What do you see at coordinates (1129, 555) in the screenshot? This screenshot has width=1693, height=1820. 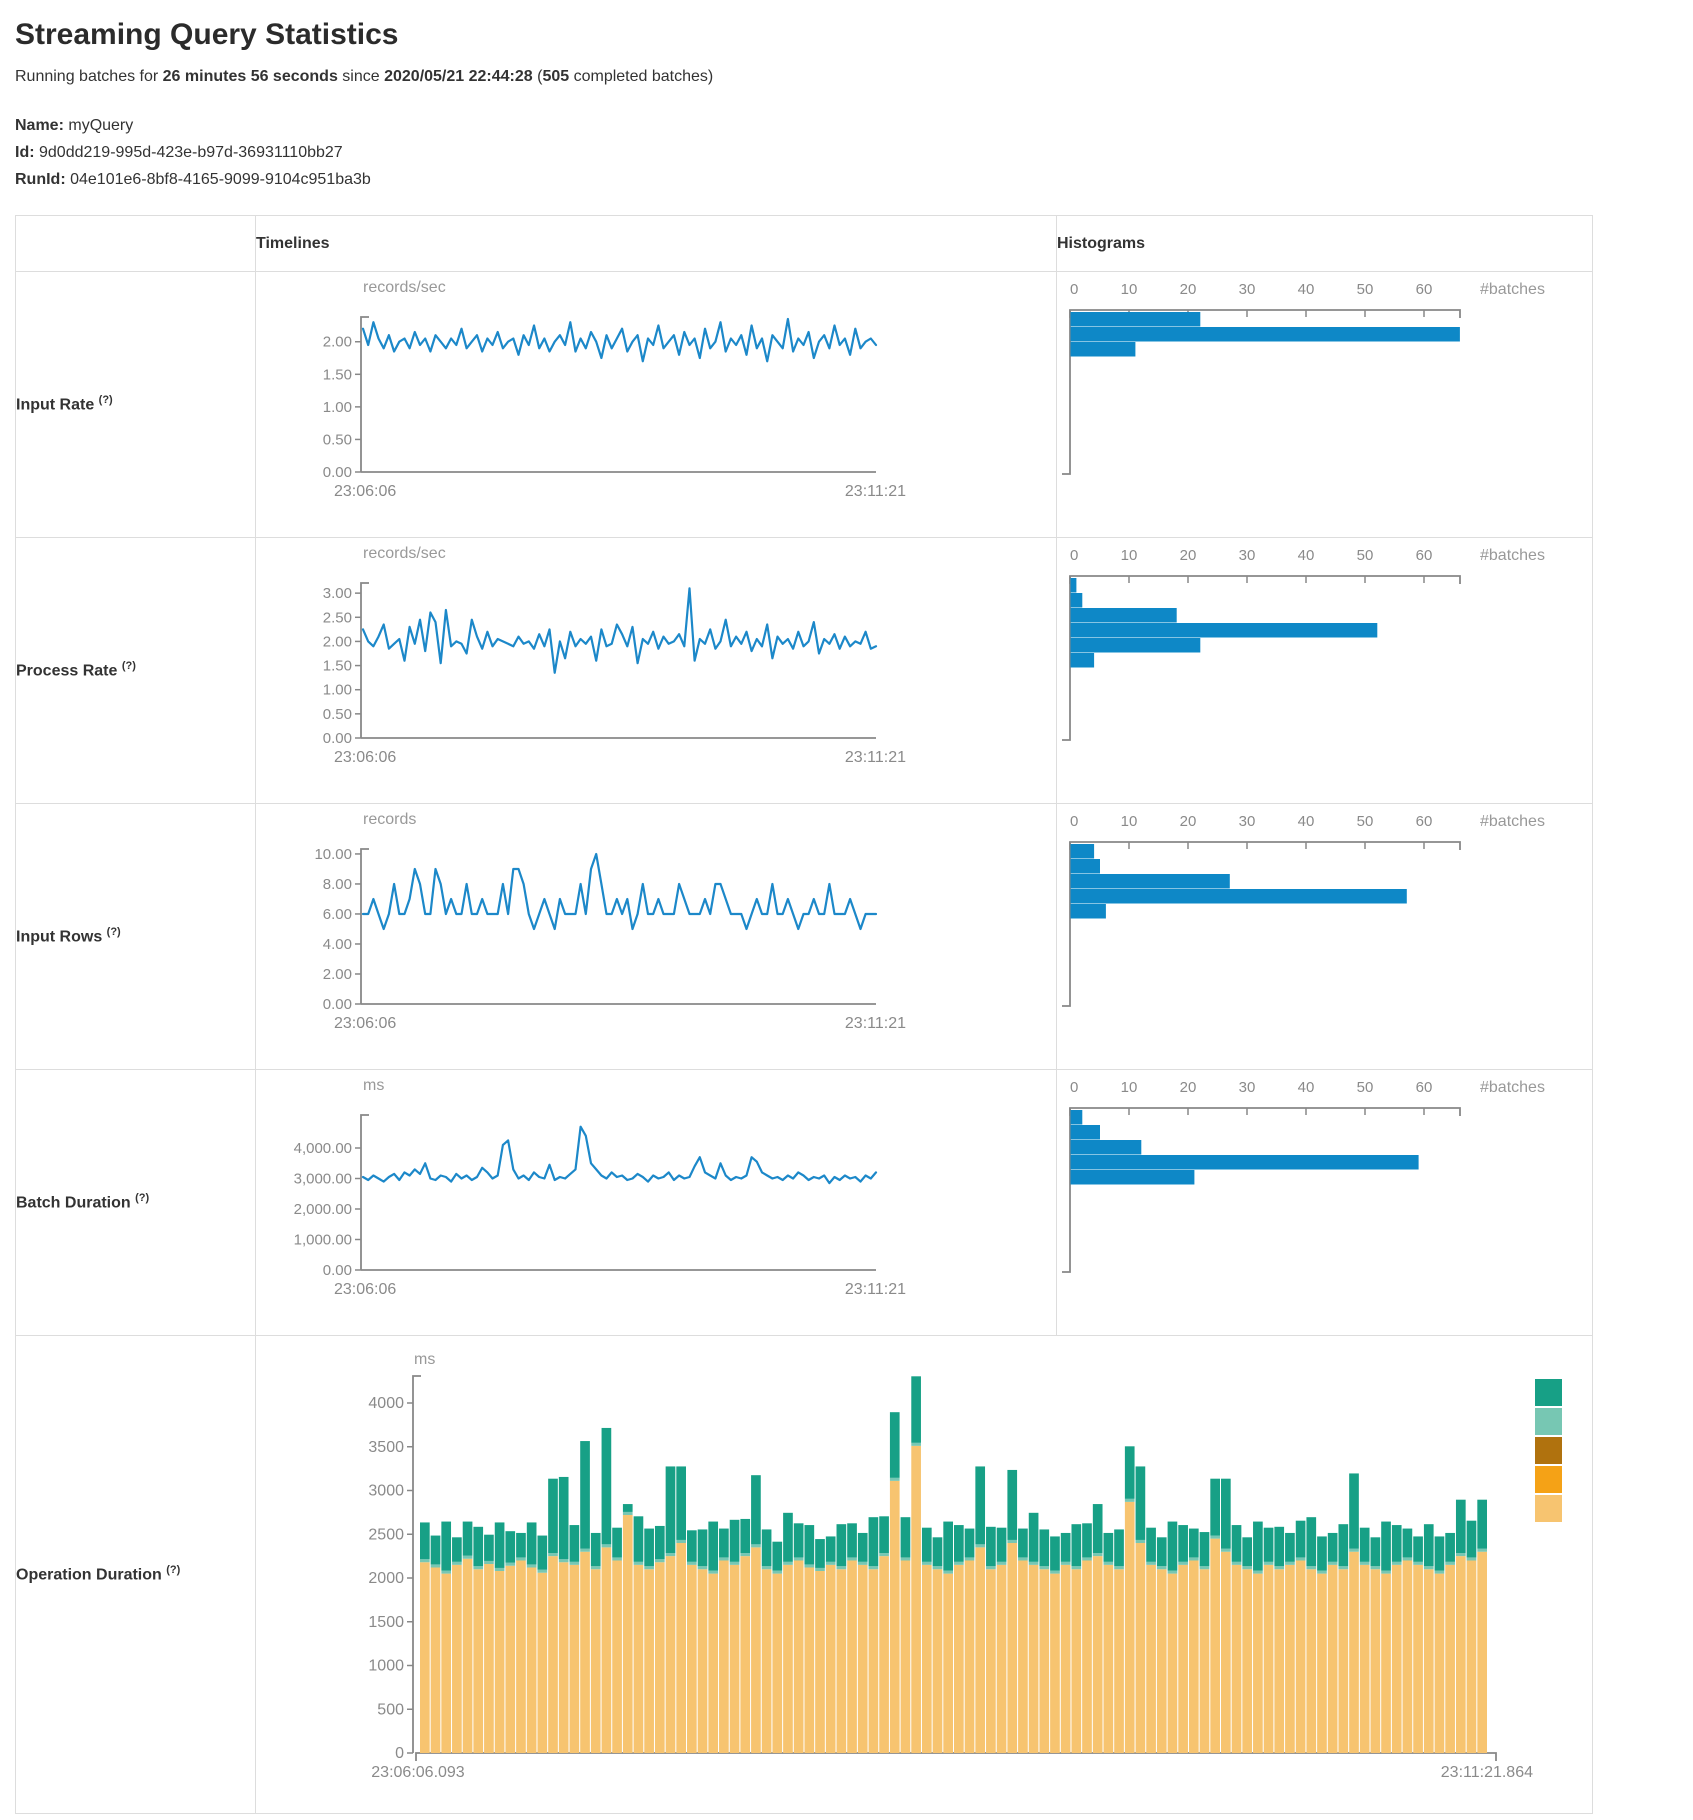 I see `svg-text: 10` at bounding box center [1129, 555].